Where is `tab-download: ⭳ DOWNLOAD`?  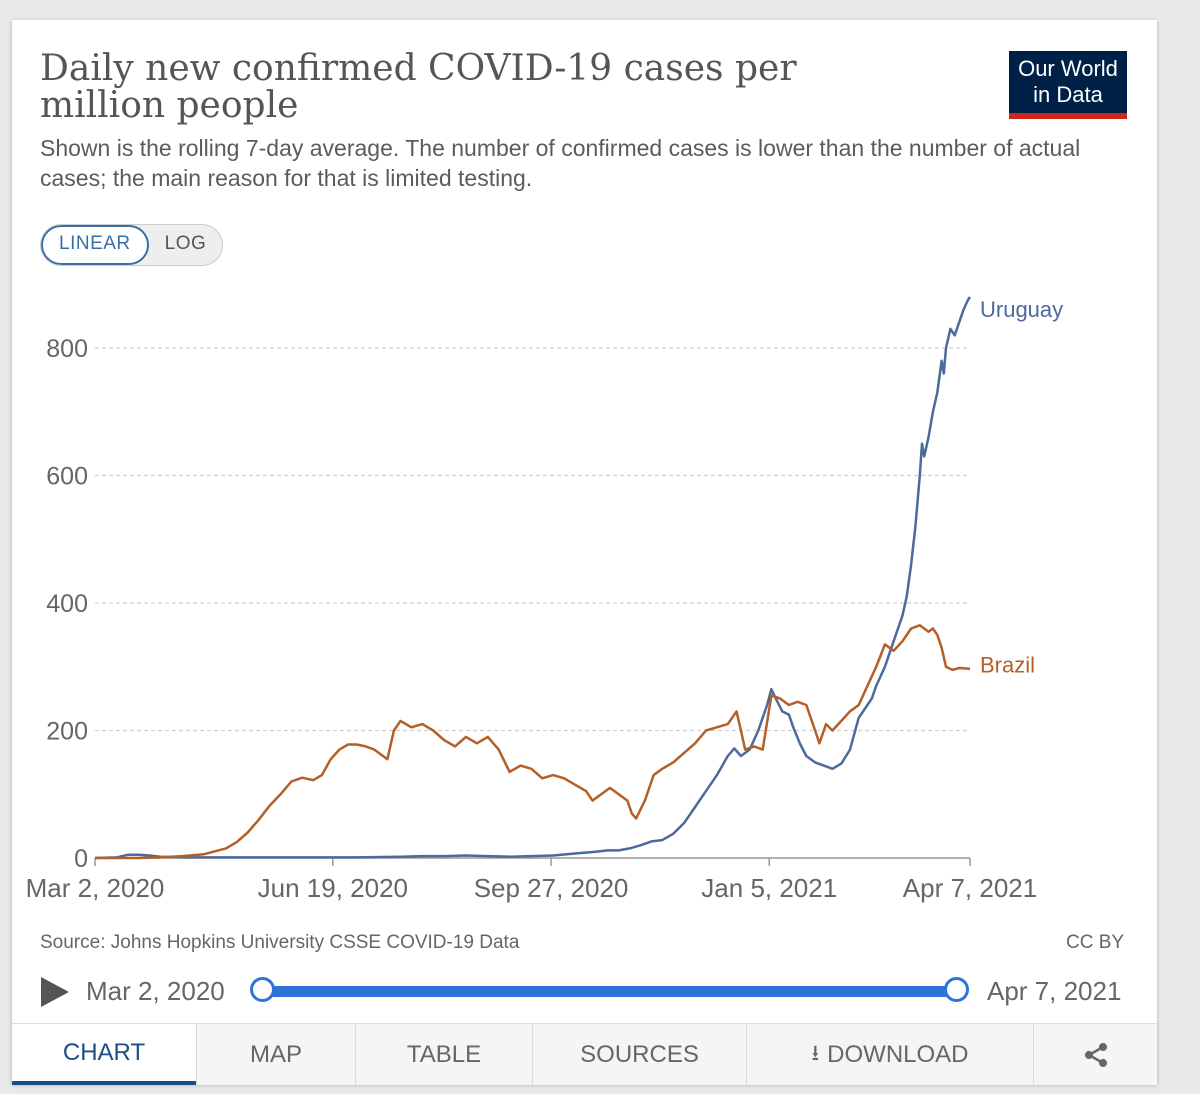 tab-download: ⭳ DOWNLOAD is located at coordinates (889, 1054).